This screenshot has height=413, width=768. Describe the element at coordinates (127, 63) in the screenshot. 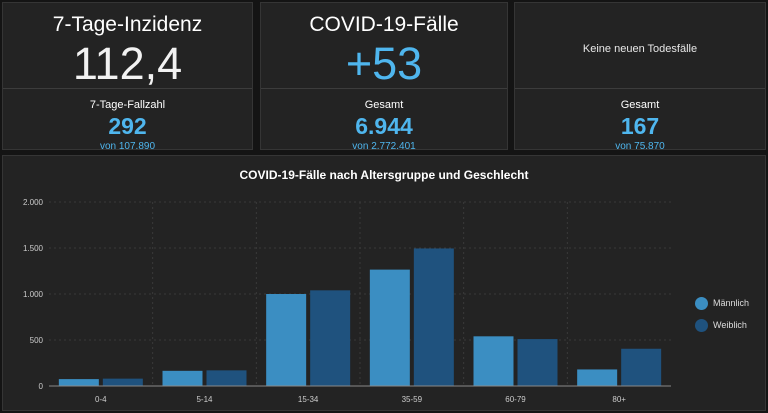

I see `incidence-value: 112,4` at that location.